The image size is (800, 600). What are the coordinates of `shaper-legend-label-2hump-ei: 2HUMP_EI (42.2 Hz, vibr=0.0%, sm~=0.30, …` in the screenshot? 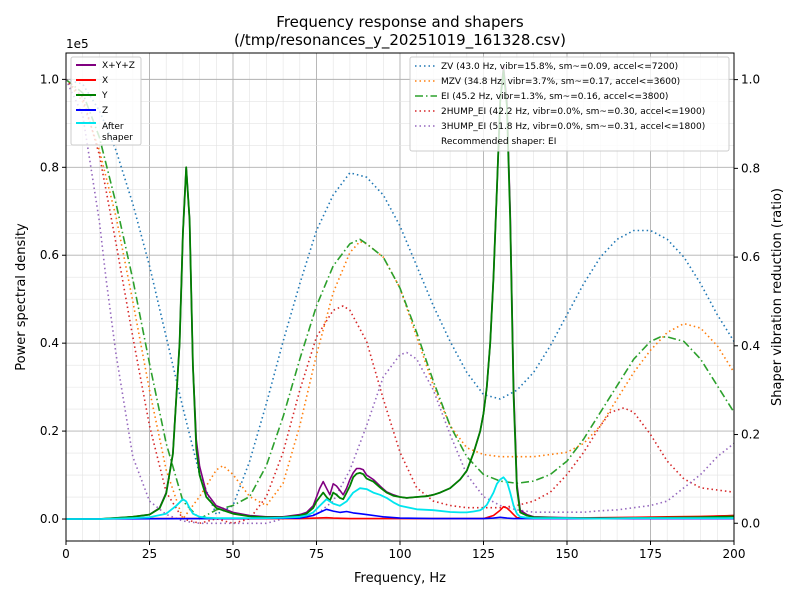 It's located at (573, 112).